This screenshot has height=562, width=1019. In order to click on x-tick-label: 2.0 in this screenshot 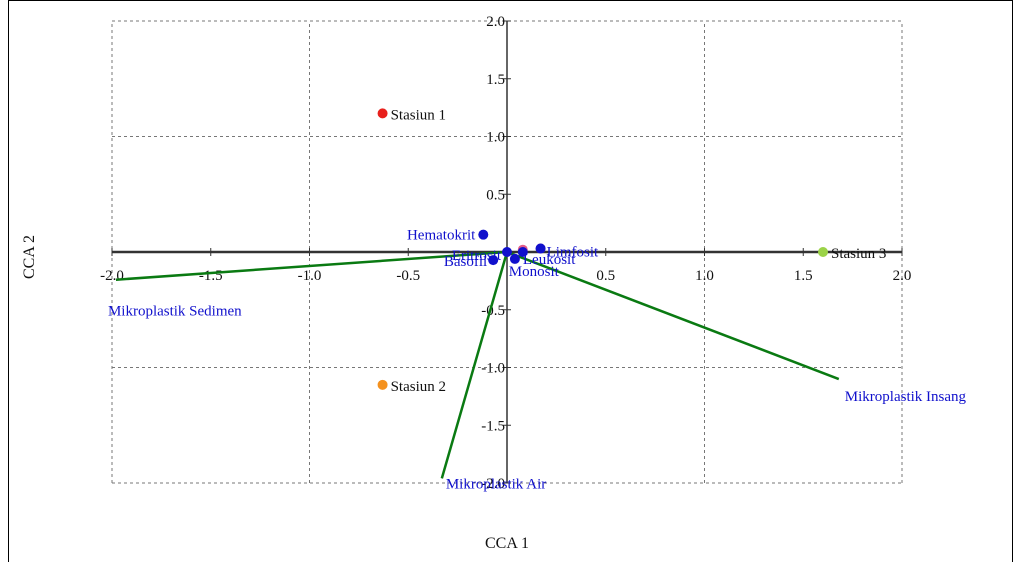, I will do `click(902, 276)`.